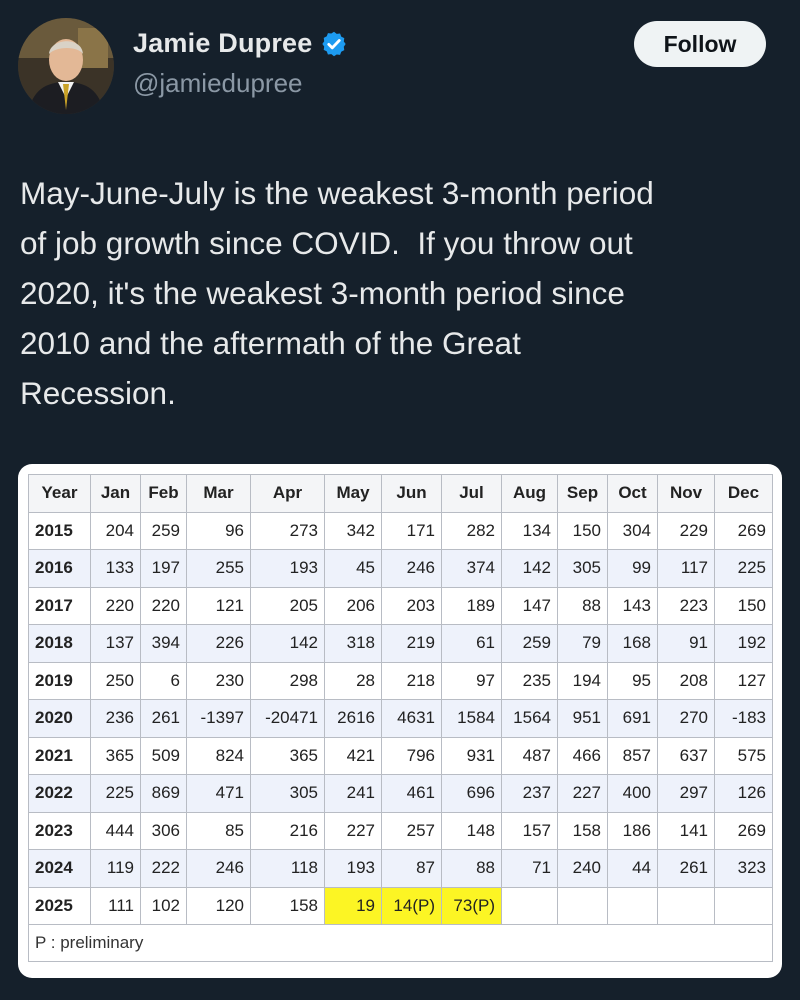  I want to click on value-cell: 255, so click(218, 568).